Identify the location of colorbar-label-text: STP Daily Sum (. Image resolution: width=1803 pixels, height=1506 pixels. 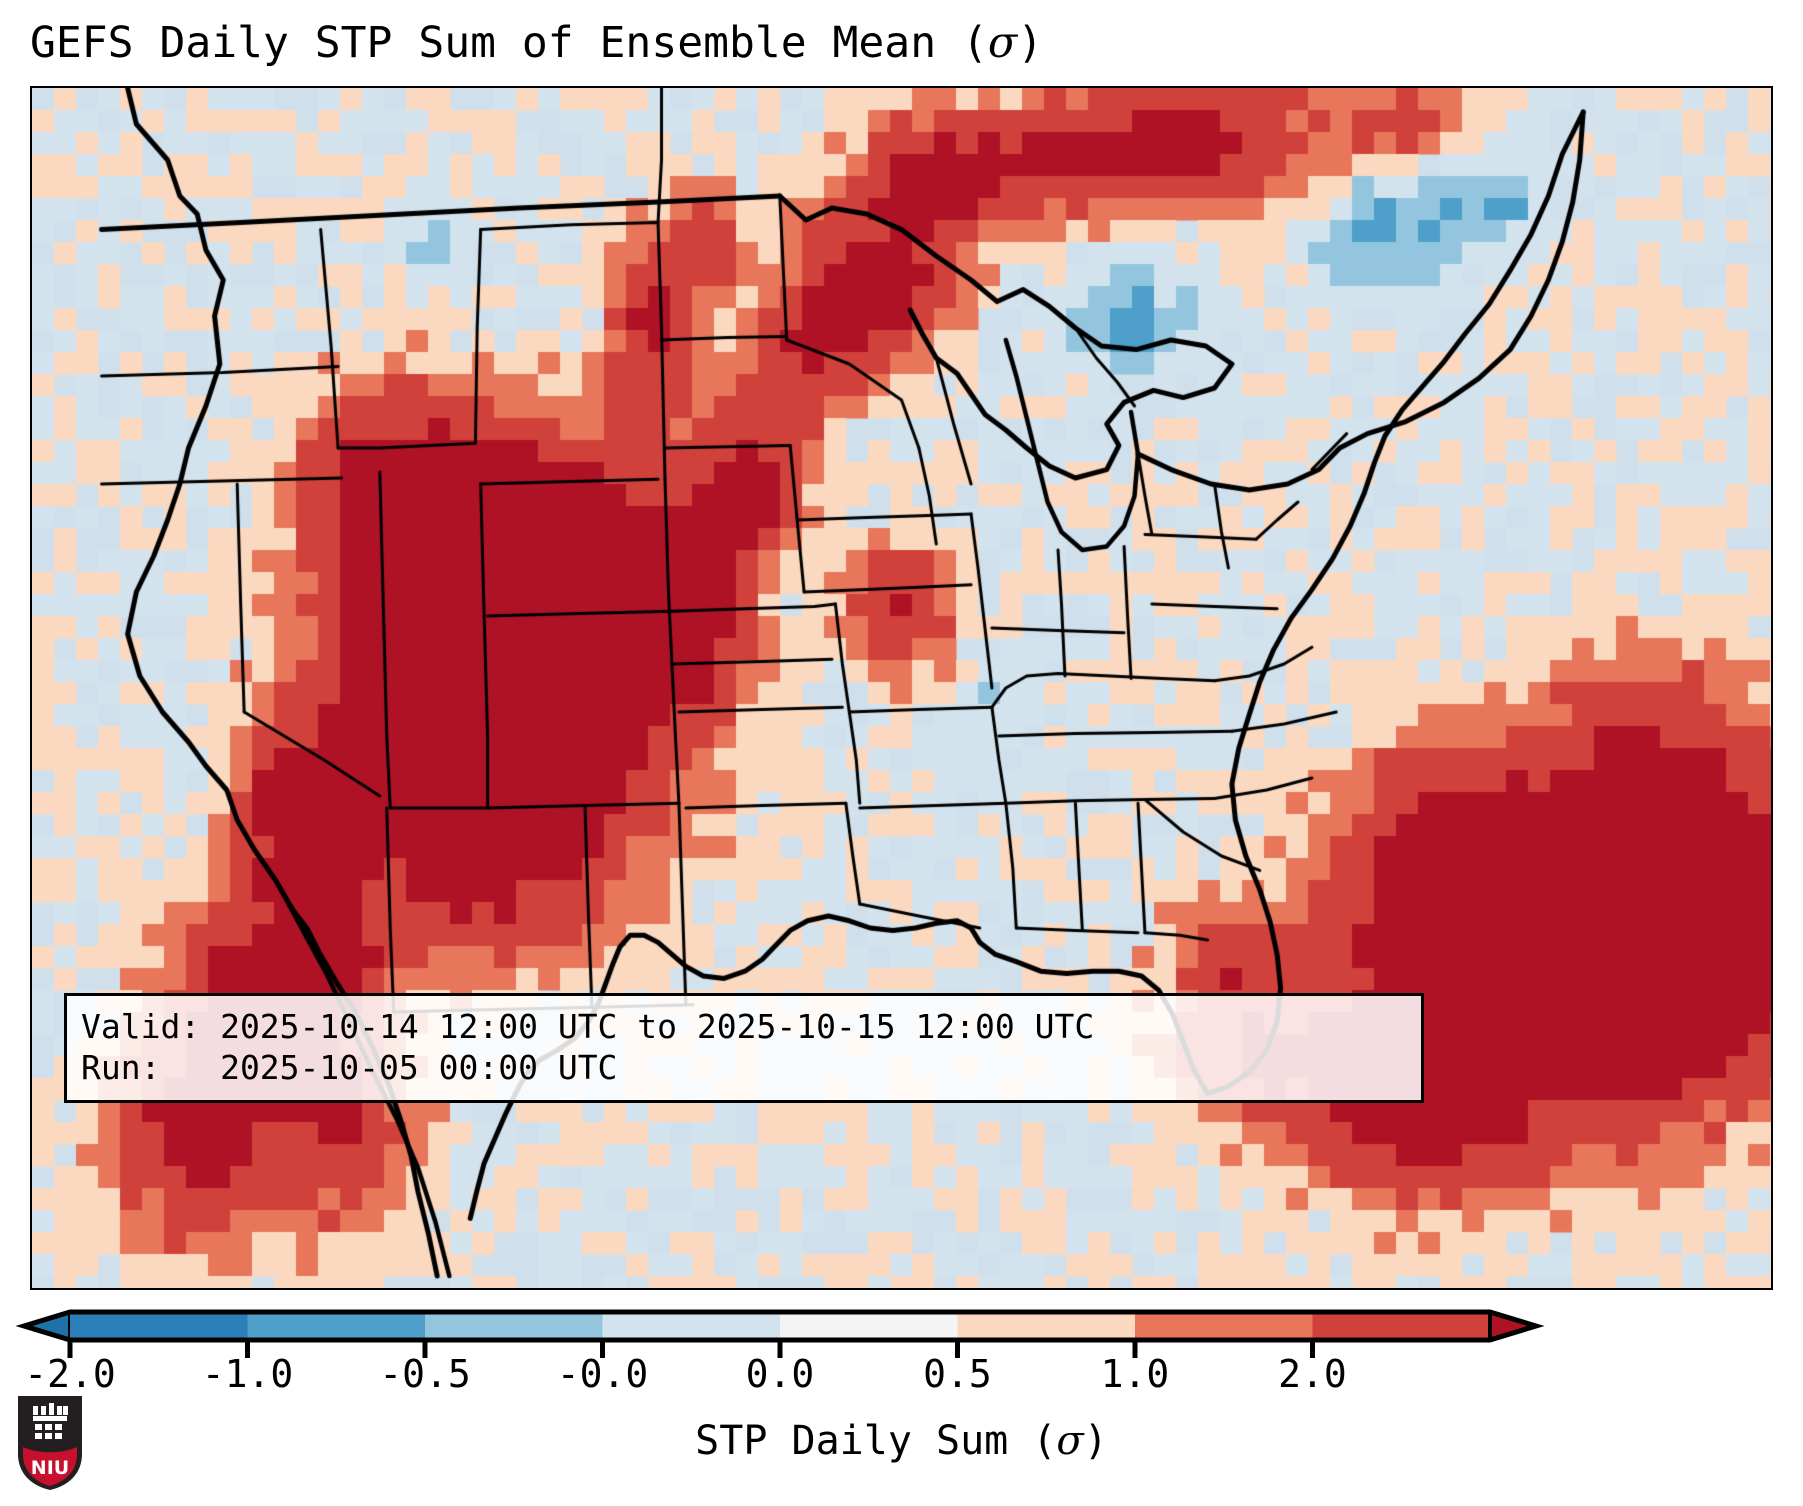
(876, 1441).